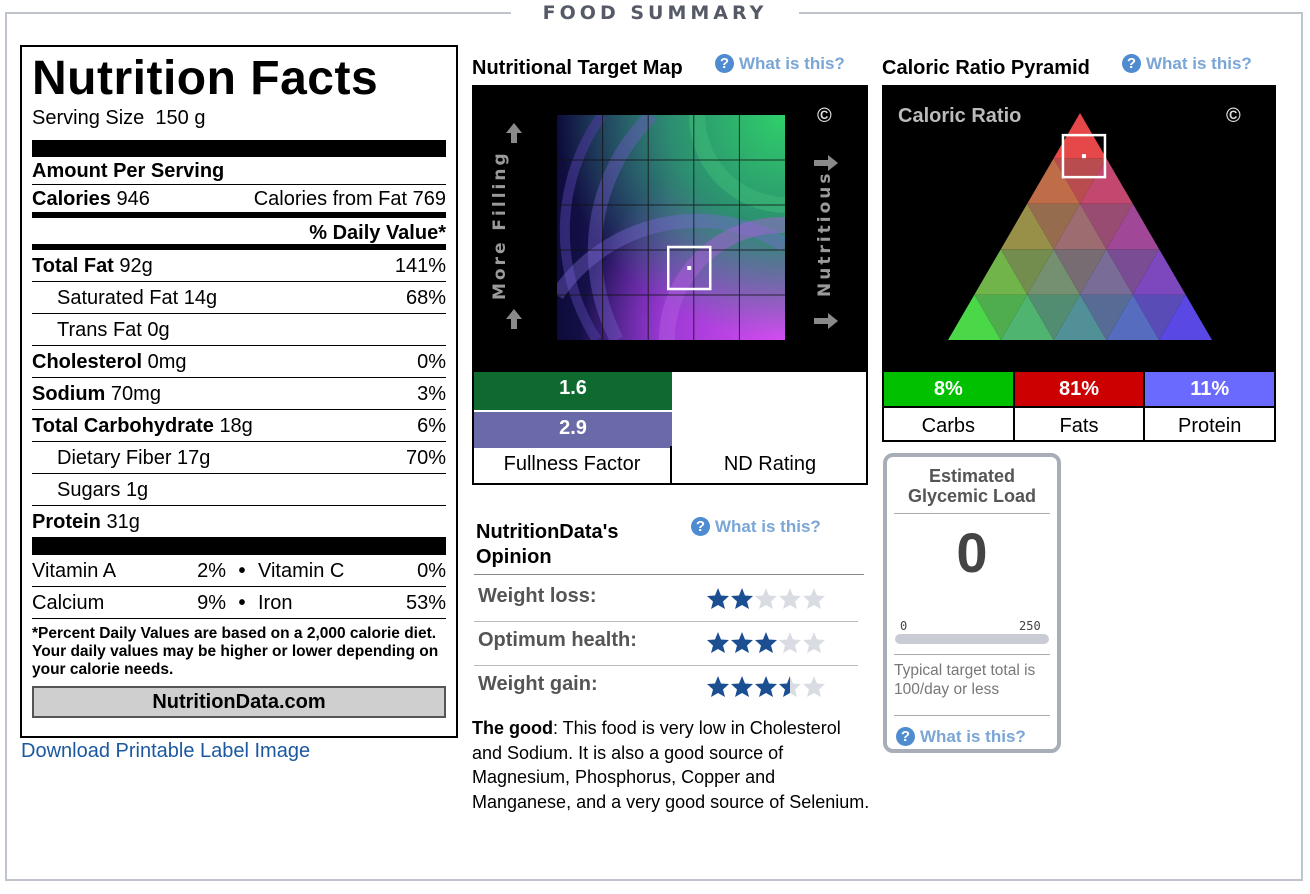 This screenshot has width=1310, height=894. What do you see at coordinates (670, 427) in the screenshot?
I see `target-map-scores: 1.6 2.9 Fullness Factor ND Rating` at bounding box center [670, 427].